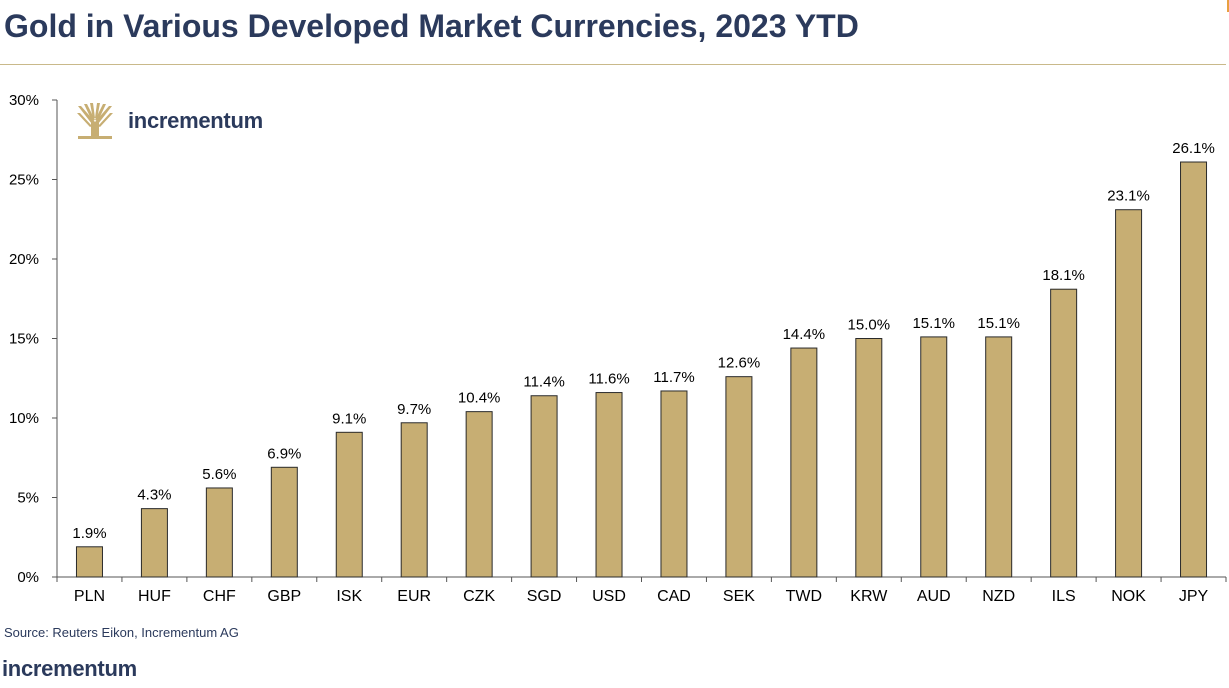  I want to click on bar-czk, so click(479, 494).